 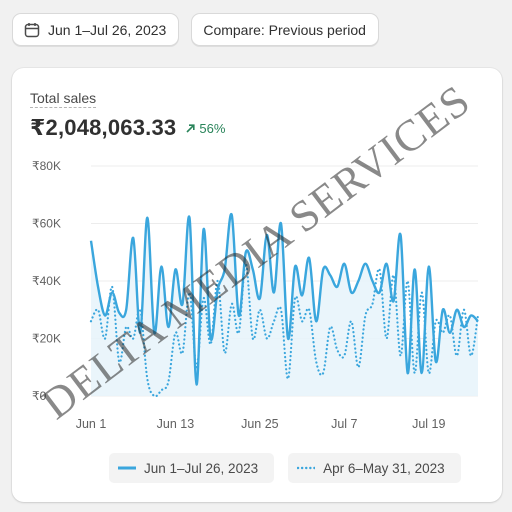 What do you see at coordinates (190, 128) in the screenshot?
I see `arrow-up-right-icon` at bounding box center [190, 128].